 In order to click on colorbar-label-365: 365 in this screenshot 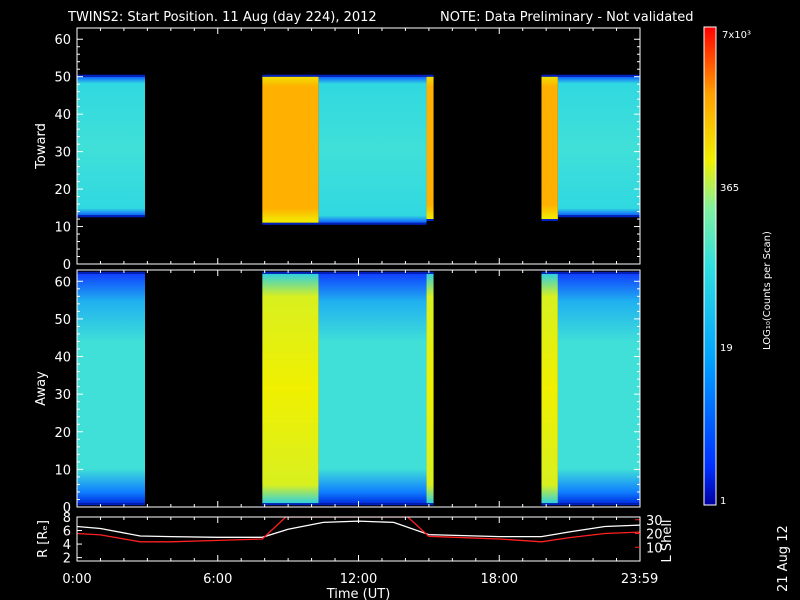, I will do `click(729, 188)`.